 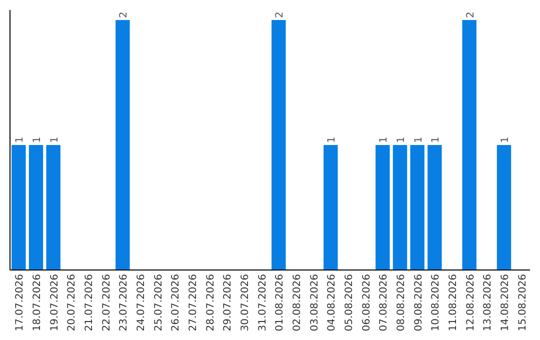 What do you see at coordinates (280, 303) in the screenshot?
I see `x-tick-label: 01.08.2026` at bounding box center [280, 303].